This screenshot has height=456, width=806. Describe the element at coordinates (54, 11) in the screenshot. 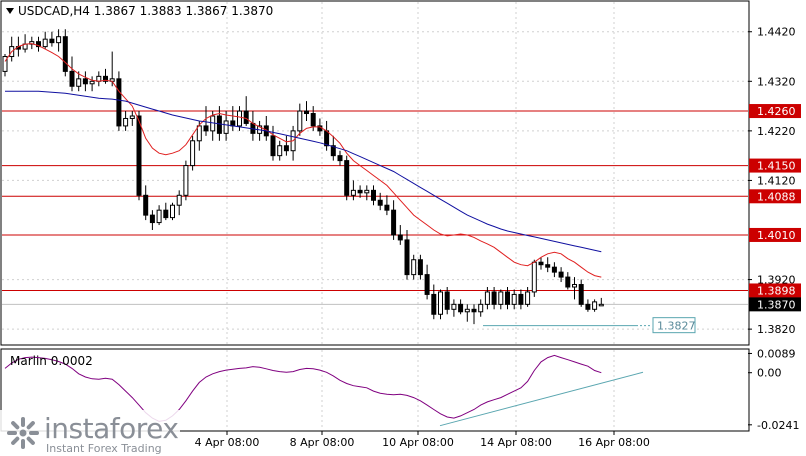

I see `symbol-label: USDCAD,H4` at that location.